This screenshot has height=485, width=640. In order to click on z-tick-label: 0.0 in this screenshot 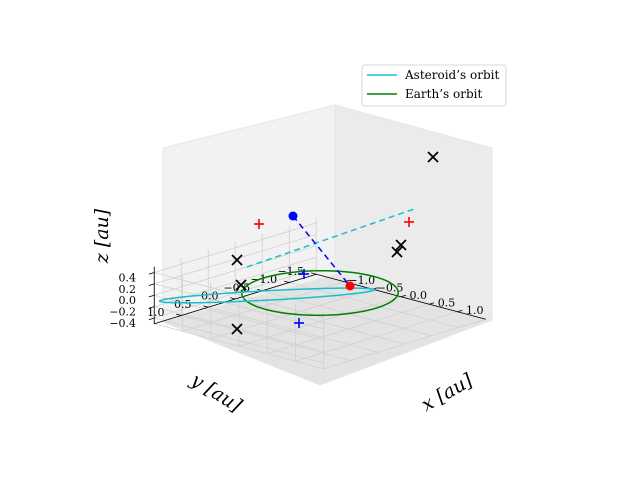, I will do `click(128, 300)`.